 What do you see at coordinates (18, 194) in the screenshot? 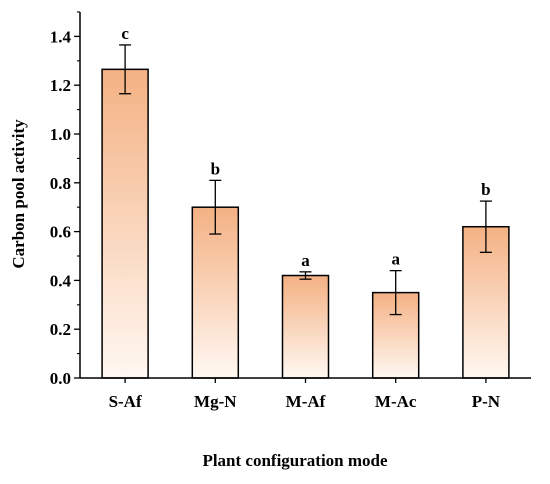
I see `y-axis-title: Carbon pool activity` at bounding box center [18, 194].